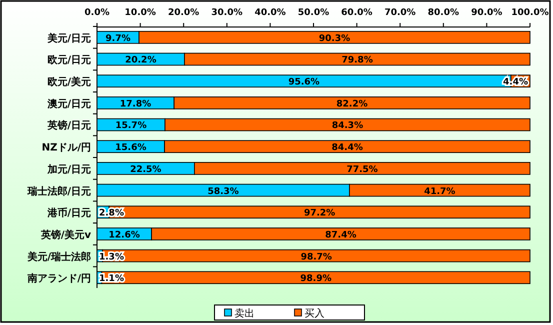  I want to click on x-tick-label: 40.0%, so click(270, 13).